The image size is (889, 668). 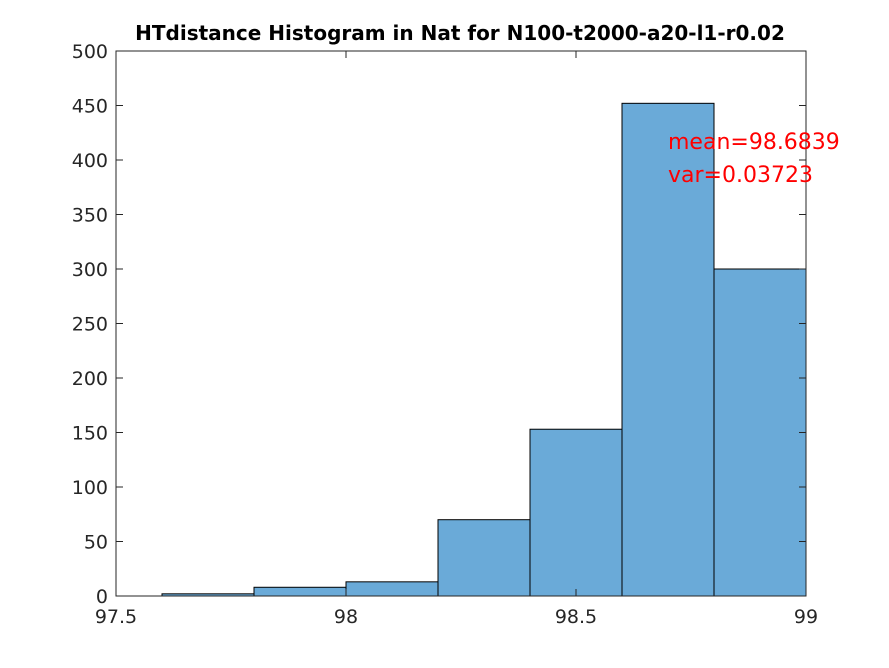 I want to click on y-tick-label: 0, so click(x=102, y=597).